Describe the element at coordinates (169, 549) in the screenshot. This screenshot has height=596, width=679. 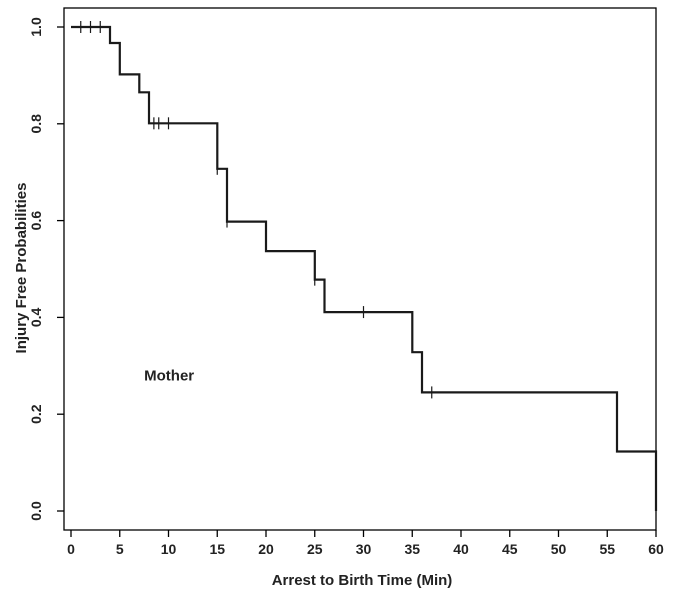
I see `x-tick-label: 10` at that location.